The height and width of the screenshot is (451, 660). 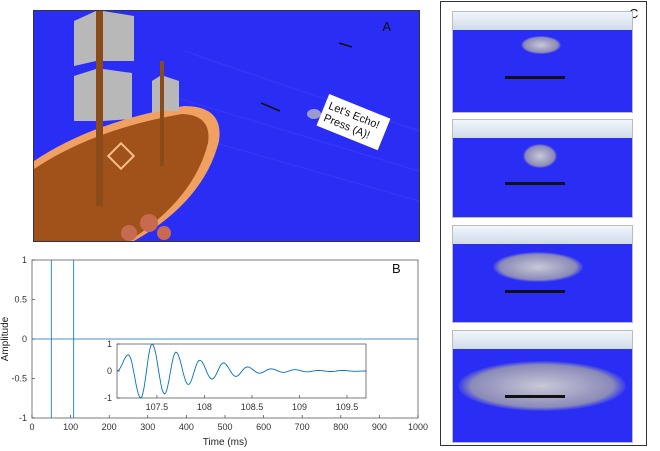 What do you see at coordinates (31, 427) in the screenshot?
I see `x-tick-label: 0` at bounding box center [31, 427].